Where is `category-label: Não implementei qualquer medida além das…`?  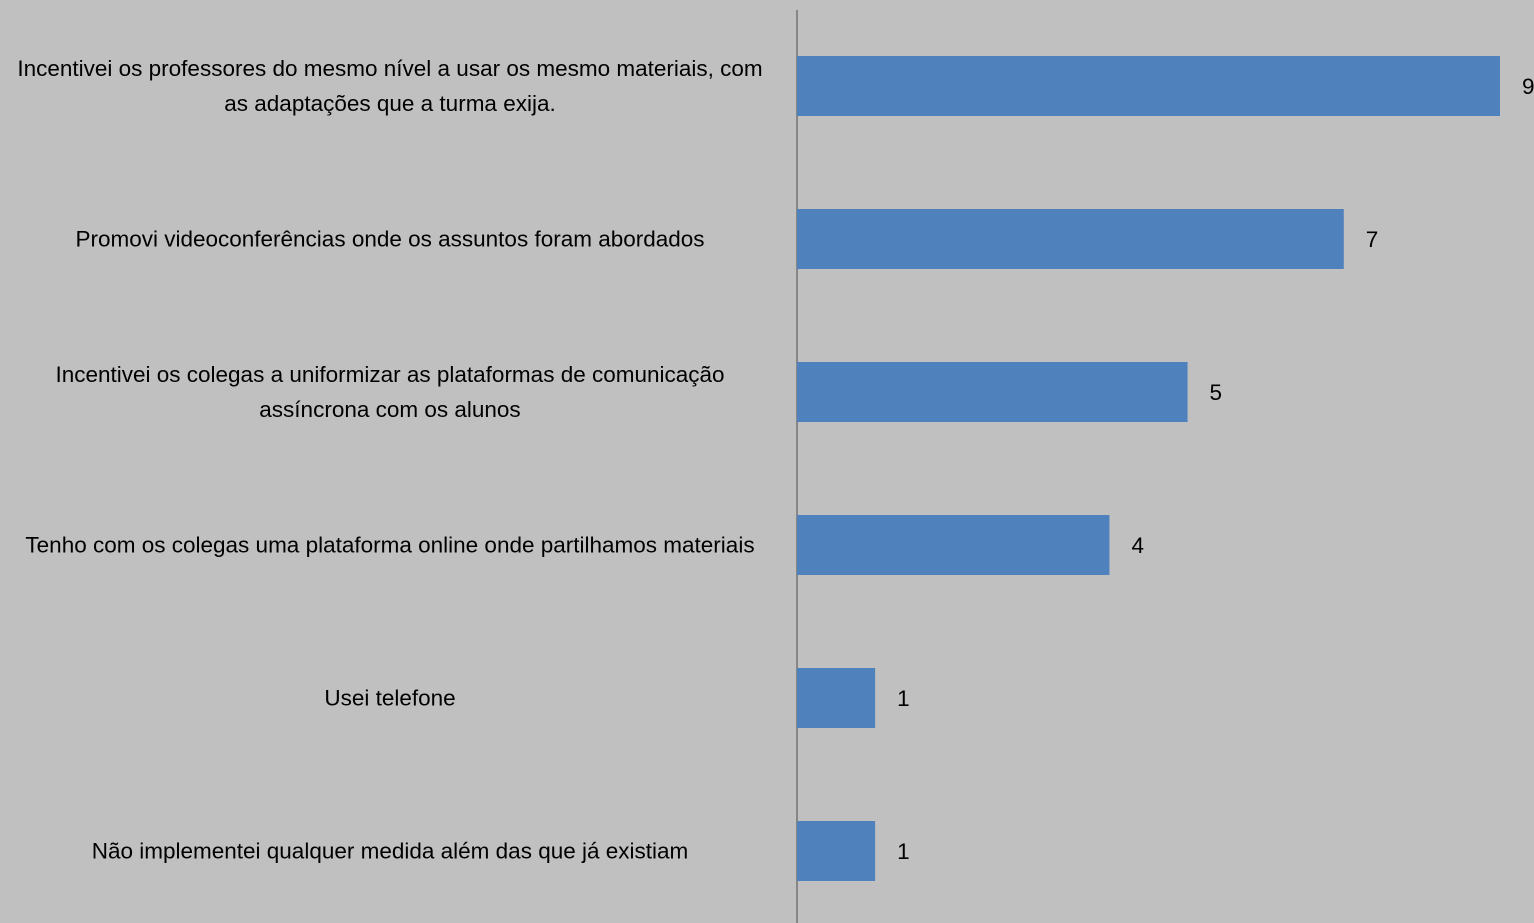 category-label: Não implementei qualquer medida além das… is located at coordinates (390, 851).